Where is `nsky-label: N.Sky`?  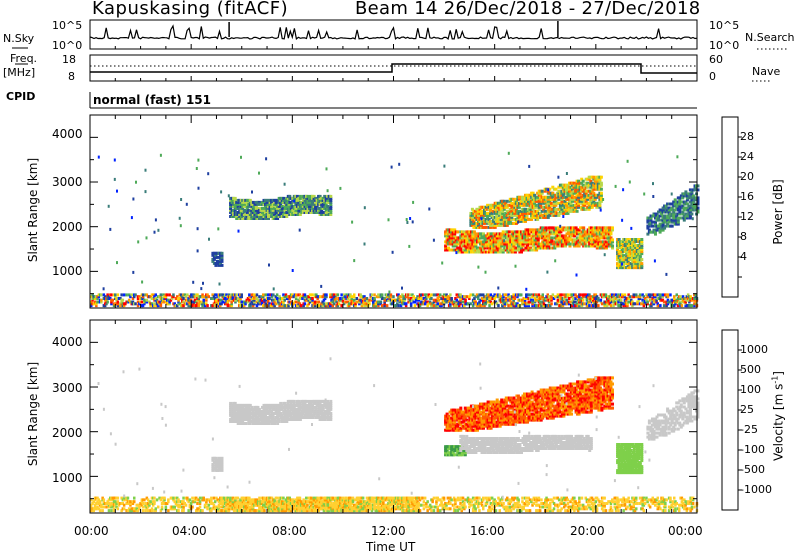 nsky-label: N.Sky is located at coordinates (19, 38).